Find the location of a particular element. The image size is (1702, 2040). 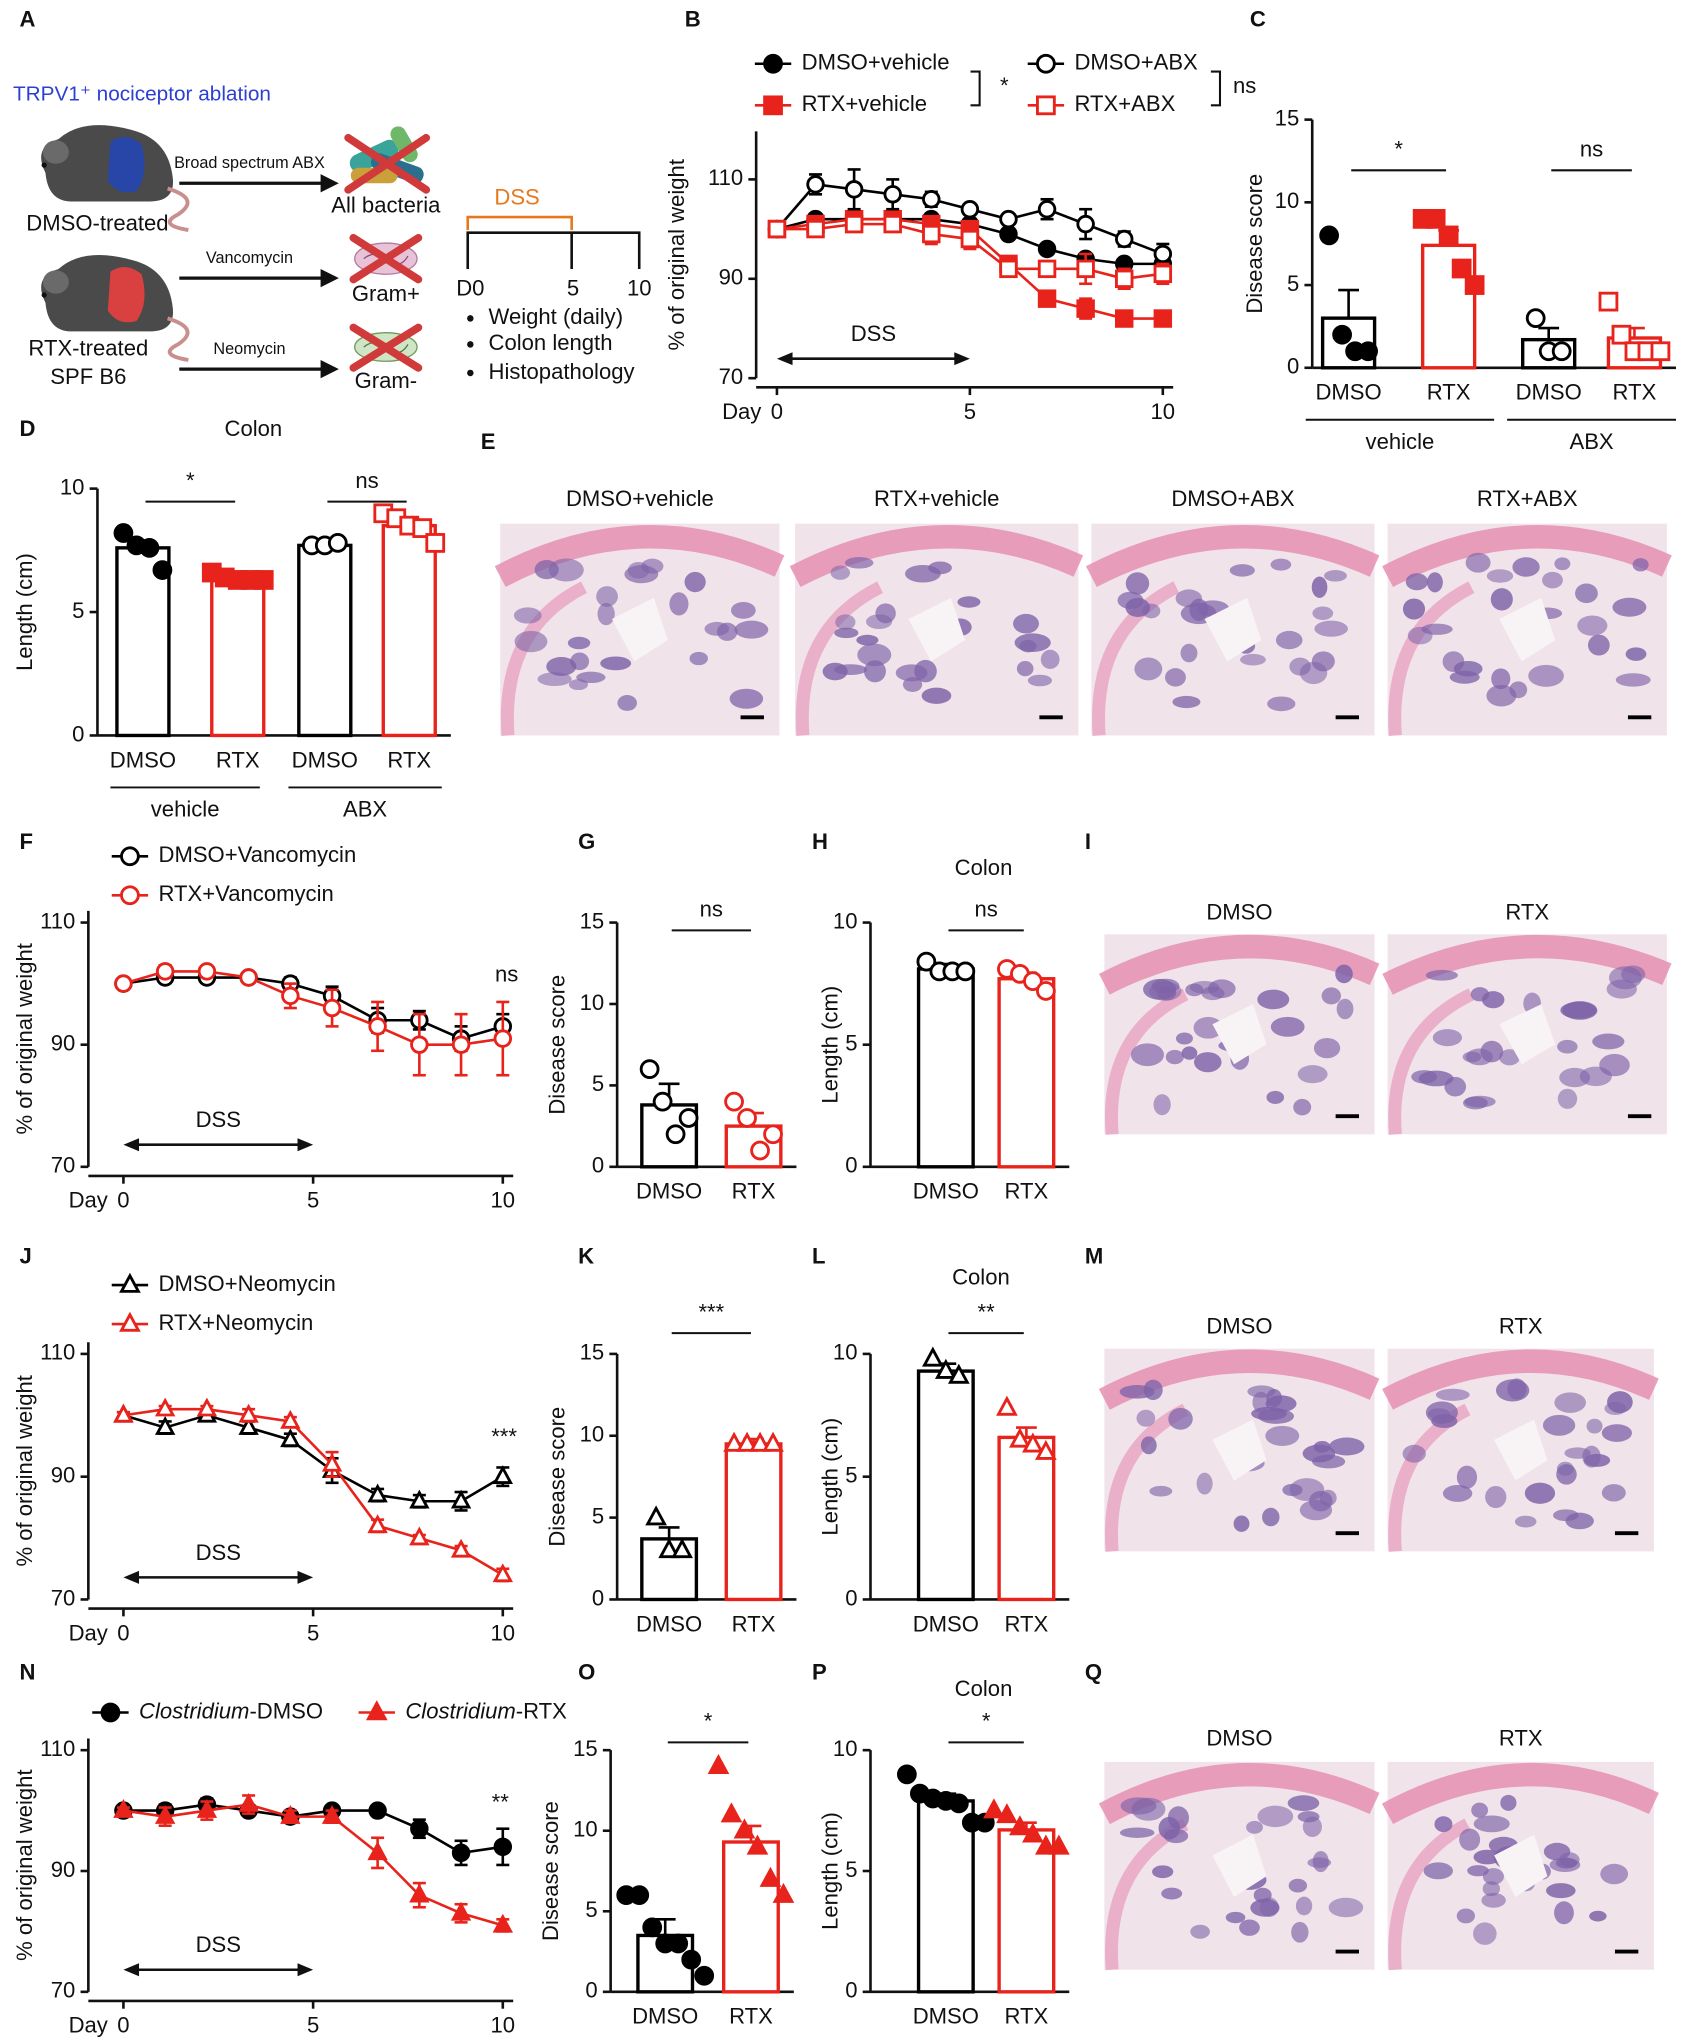

bracket is located at coordinates (1216, 88).